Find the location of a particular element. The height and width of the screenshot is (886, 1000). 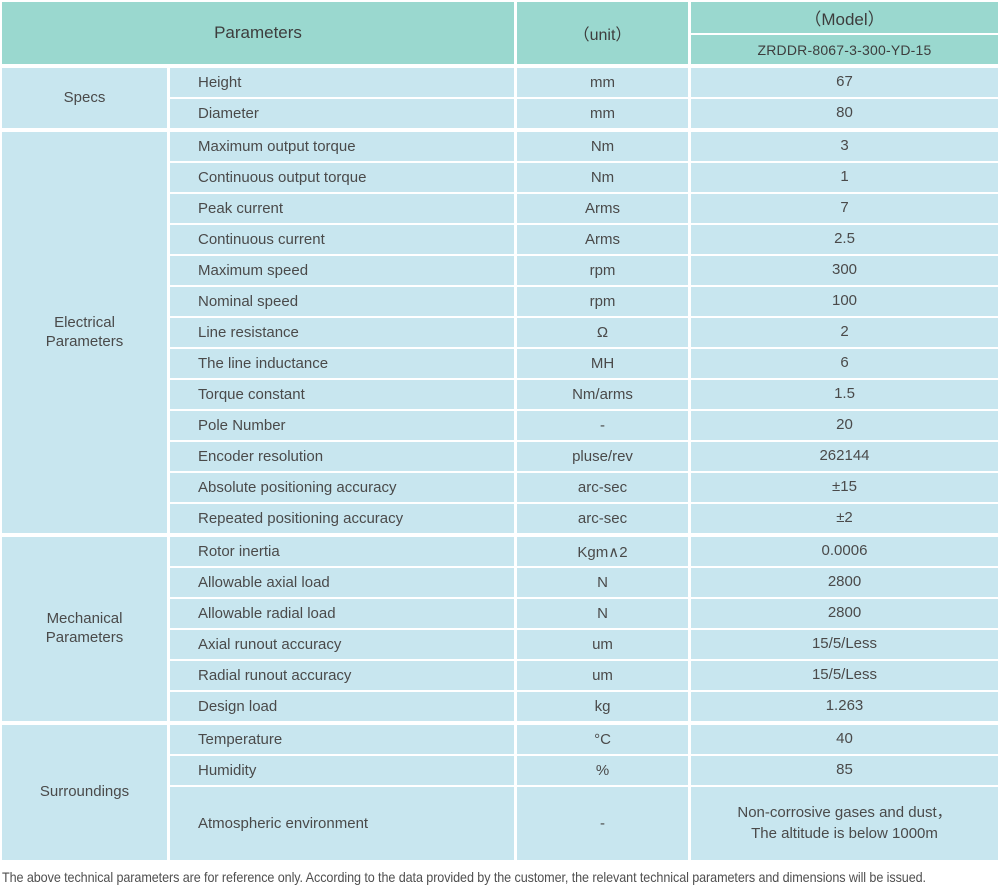

section-rows: Height mm 67 Diameter mm 80 is located at coordinates (584, 98).